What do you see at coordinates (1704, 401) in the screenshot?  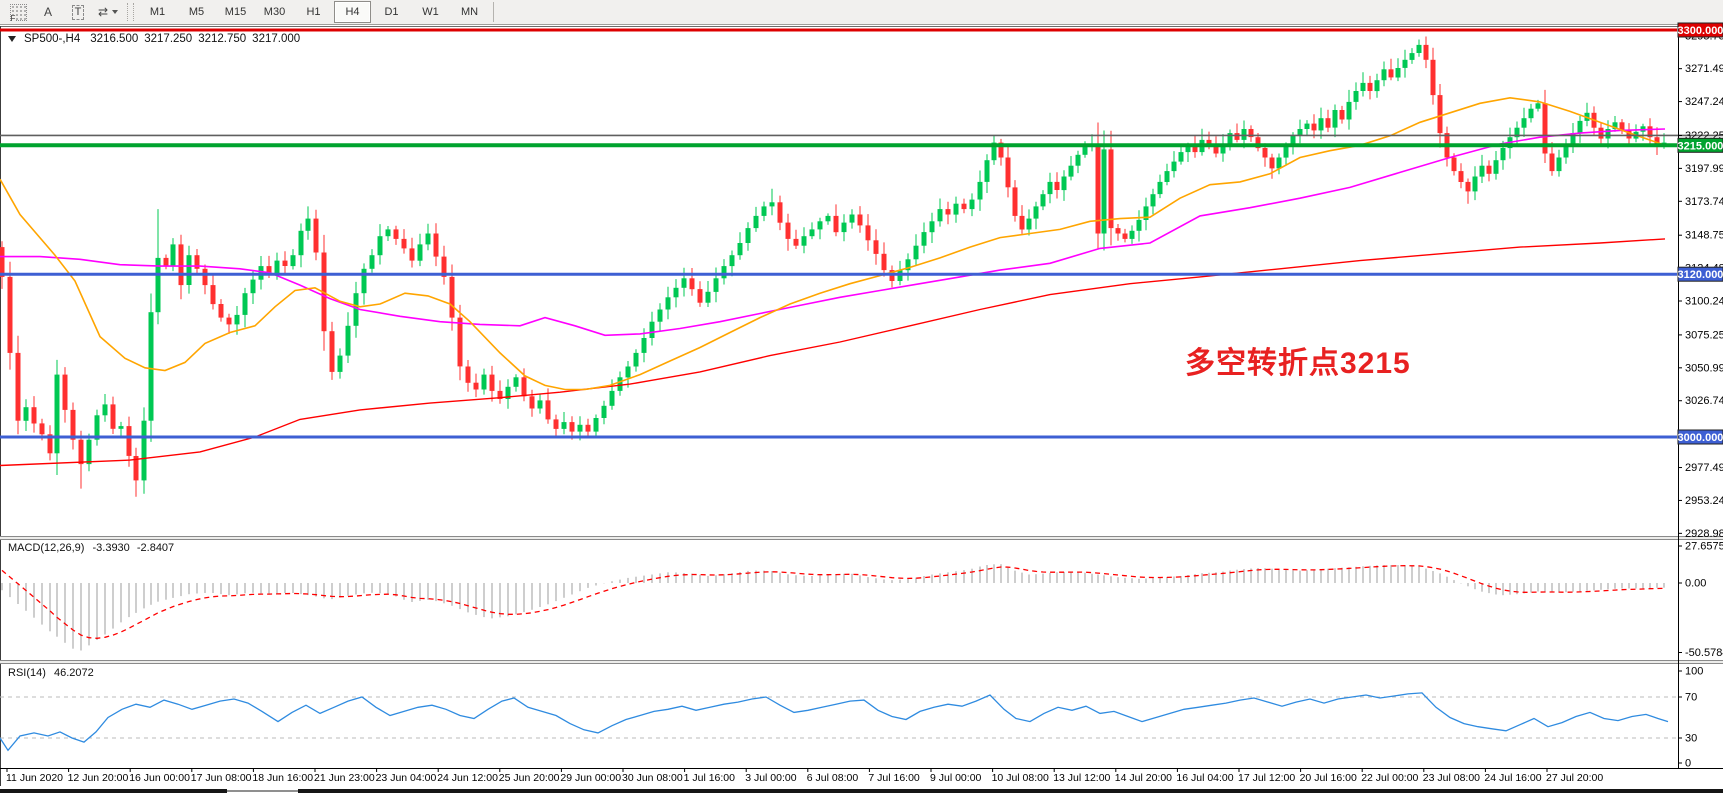 I see `svg-text: 3026.740` at bounding box center [1704, 401].